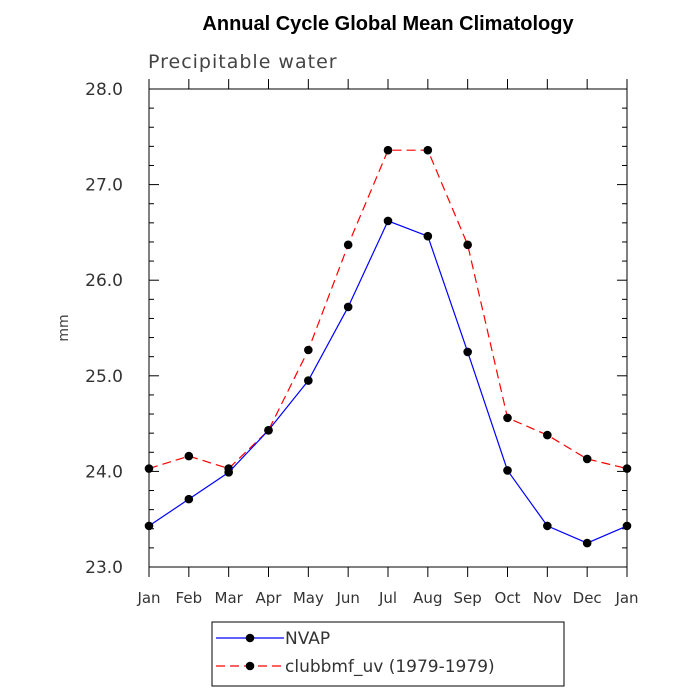 The height and width of the screenshot is (700, 700). What do you see at coordinates (347, 598) in the screenshot?
I see `x-tick-label: Jun` at bounding box center [347, 598].